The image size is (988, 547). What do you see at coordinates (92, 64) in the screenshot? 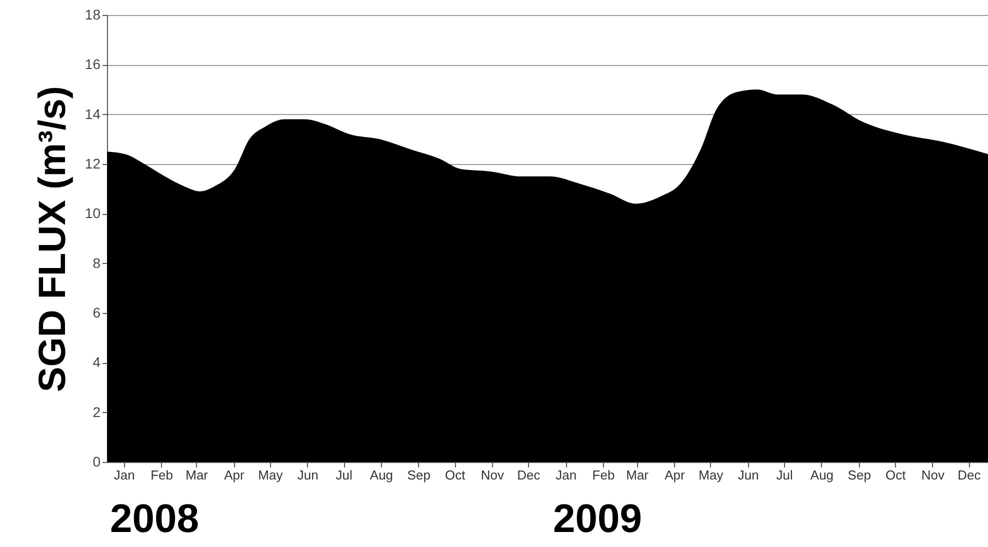
I see `y-tick-label: 16` at bounding box center [92, 64].